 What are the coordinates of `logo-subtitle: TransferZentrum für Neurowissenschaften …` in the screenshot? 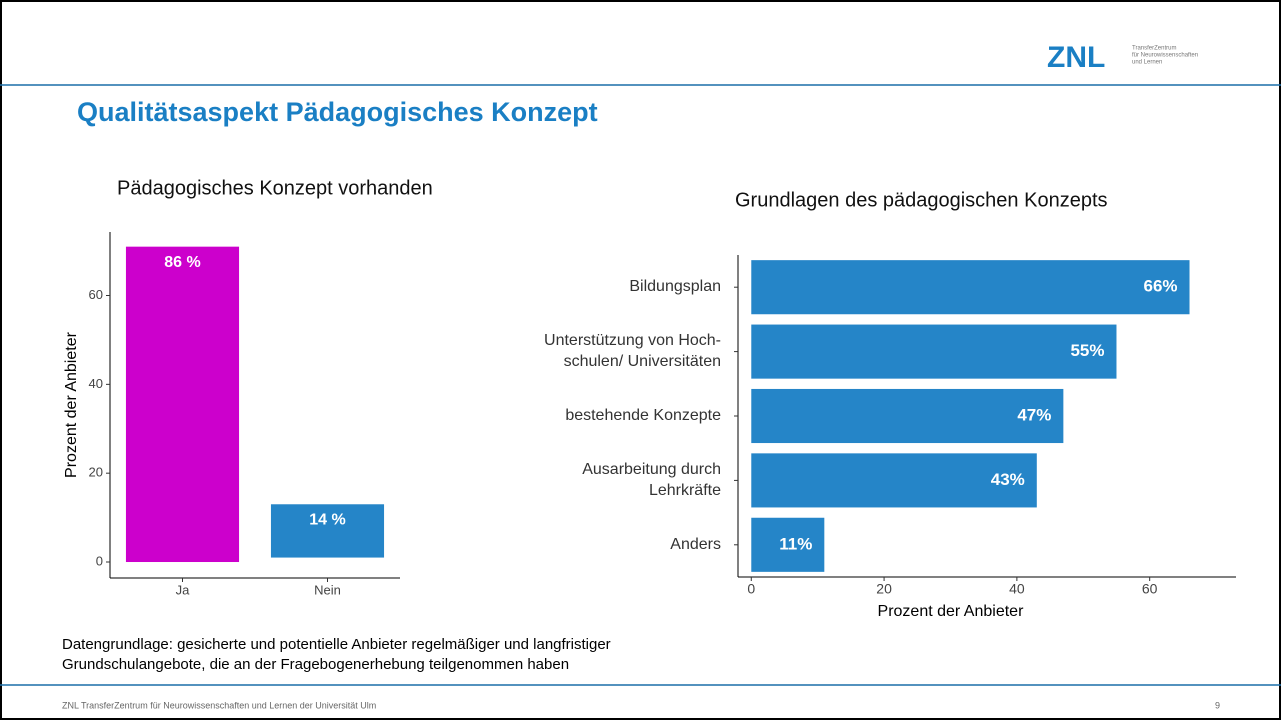 It's located at (1165, 56).